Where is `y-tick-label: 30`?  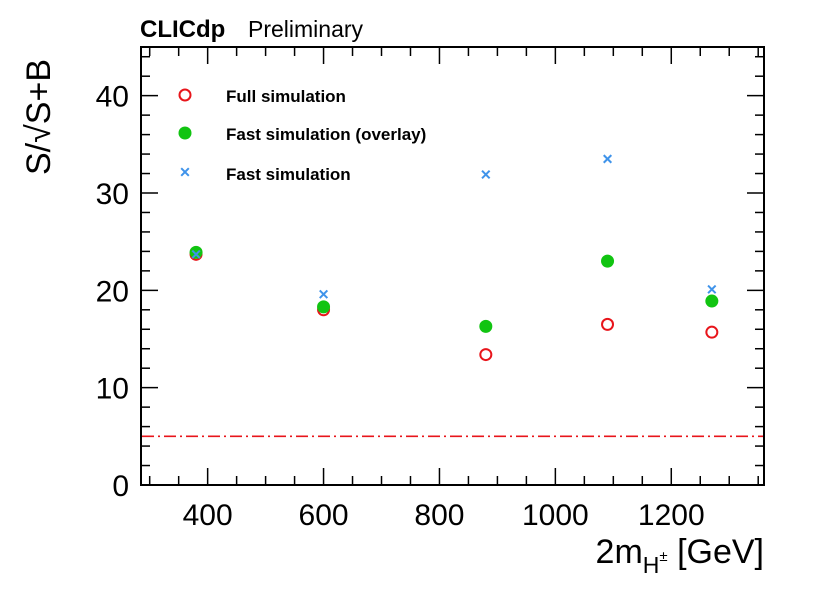 y-tick-label: 30 is located at coordinates (112, 194).